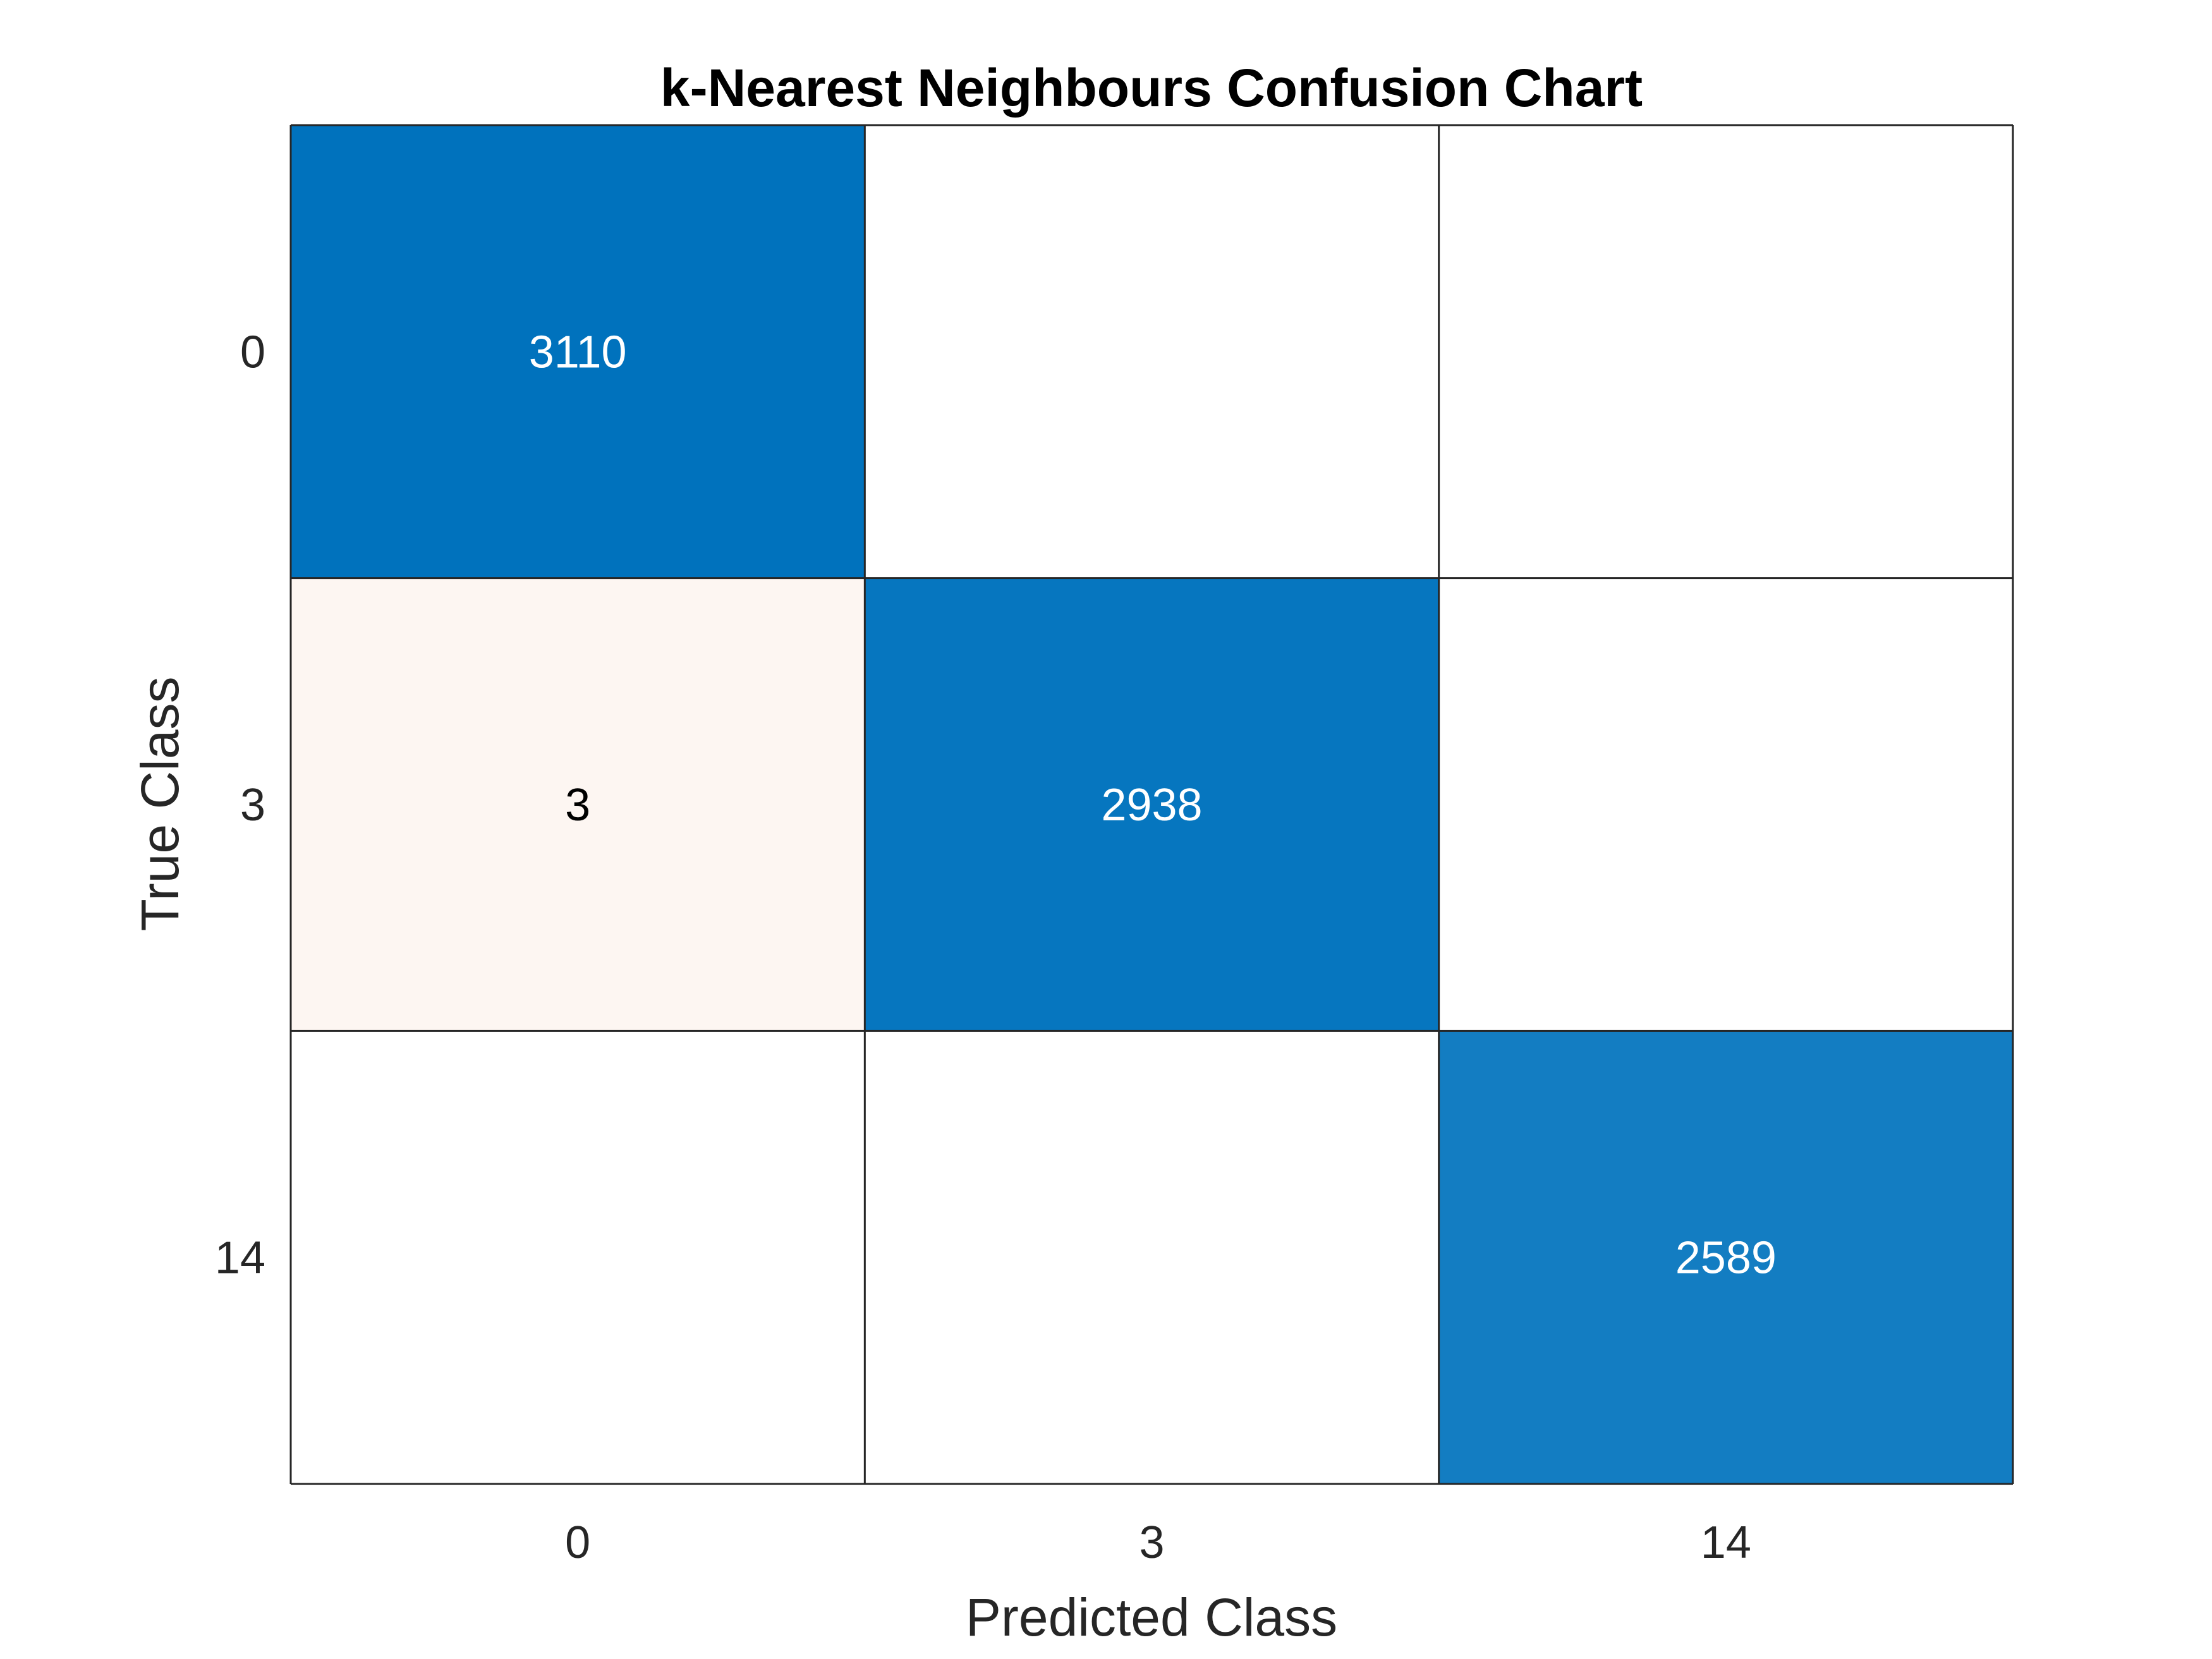  What do you see at coordinates (577, 1542) in the screenshot?
I see `x-tick-label-0: 0` at bounding box center [577, 1542].